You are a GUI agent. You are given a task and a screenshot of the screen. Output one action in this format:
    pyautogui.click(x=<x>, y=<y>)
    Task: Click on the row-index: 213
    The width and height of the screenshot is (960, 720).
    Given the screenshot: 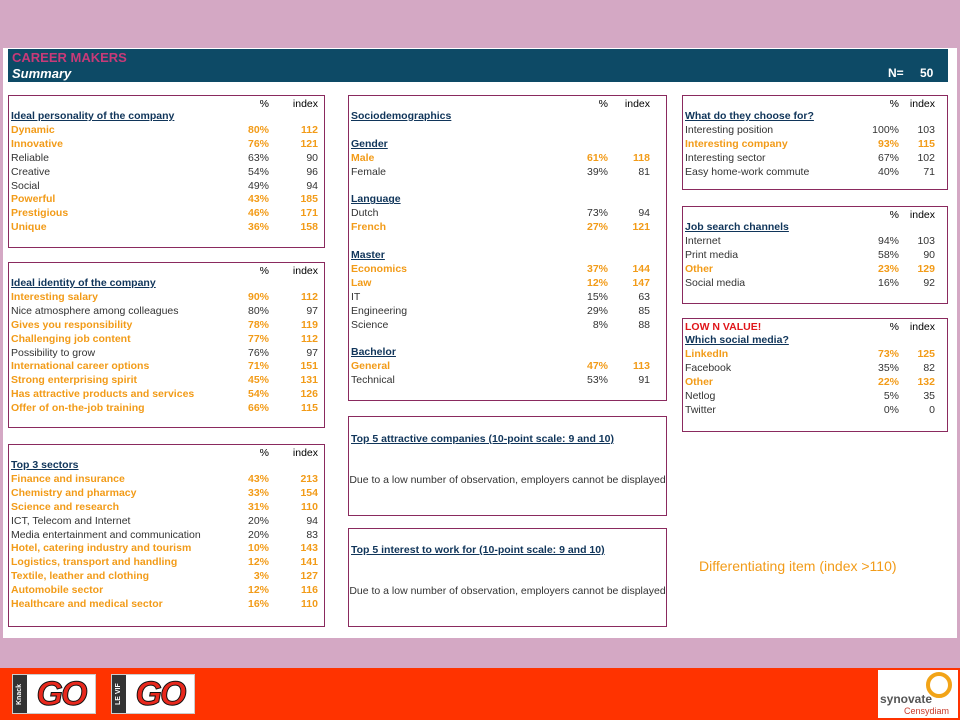 What is the action you would take?
    pyautogui.click(x=309, y=478)
    